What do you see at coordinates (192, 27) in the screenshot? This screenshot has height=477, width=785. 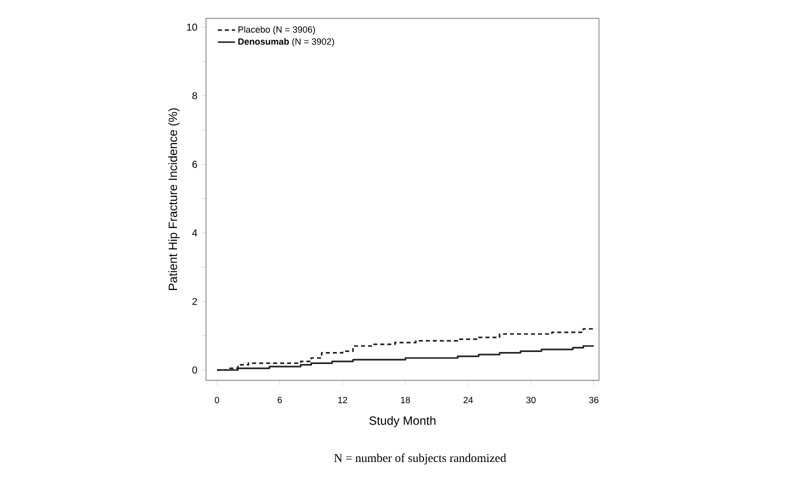 I see `y-tick-label: 10` at bounding box center [192, 27].